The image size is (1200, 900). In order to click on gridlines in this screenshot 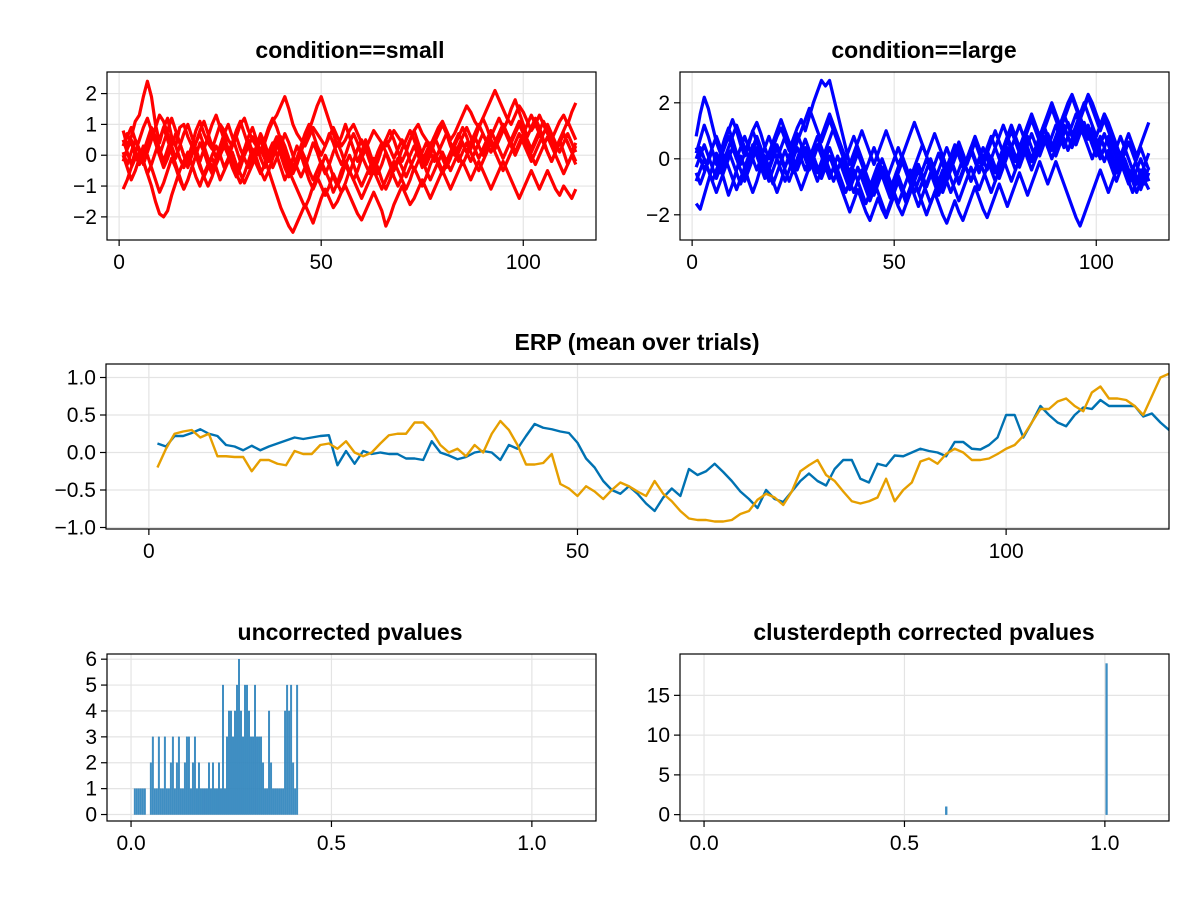, I will do `click(924, 737)`.